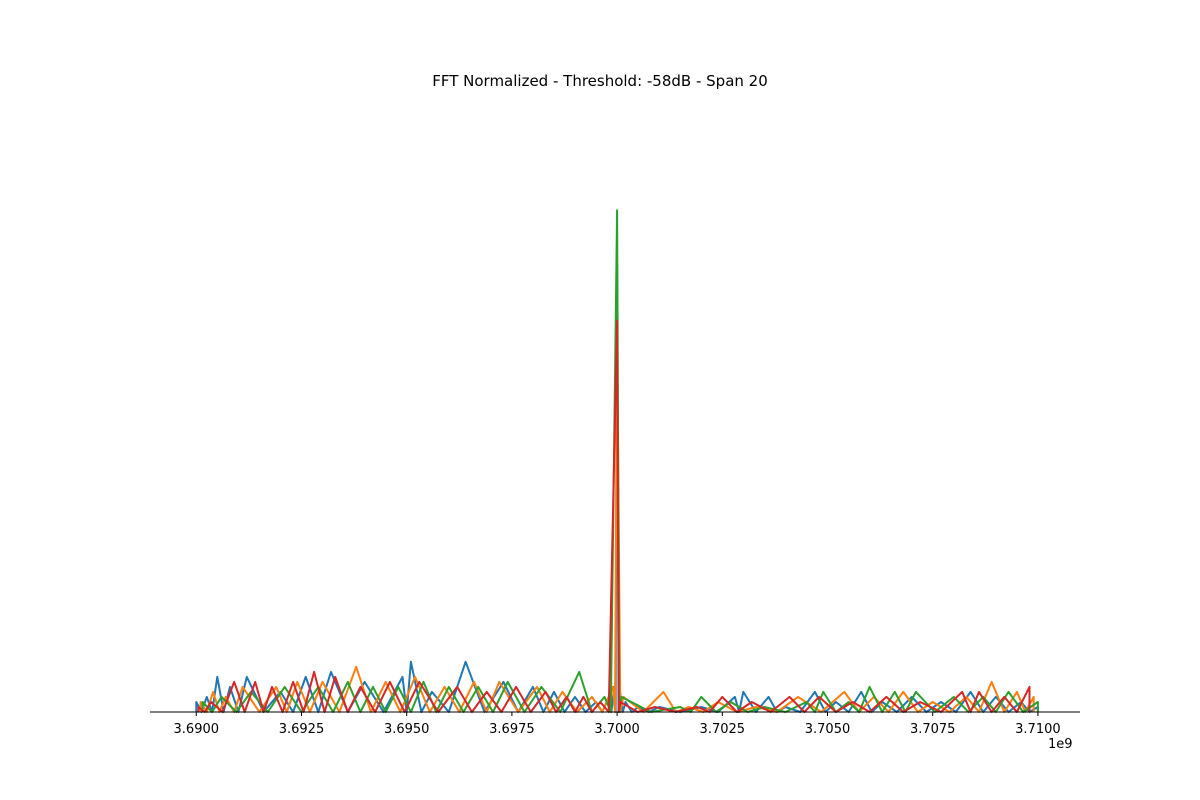 The height and width of the screenshot is (800, 1200). I want to click on x-tick-label: 3.7100, so click(1038, 729).